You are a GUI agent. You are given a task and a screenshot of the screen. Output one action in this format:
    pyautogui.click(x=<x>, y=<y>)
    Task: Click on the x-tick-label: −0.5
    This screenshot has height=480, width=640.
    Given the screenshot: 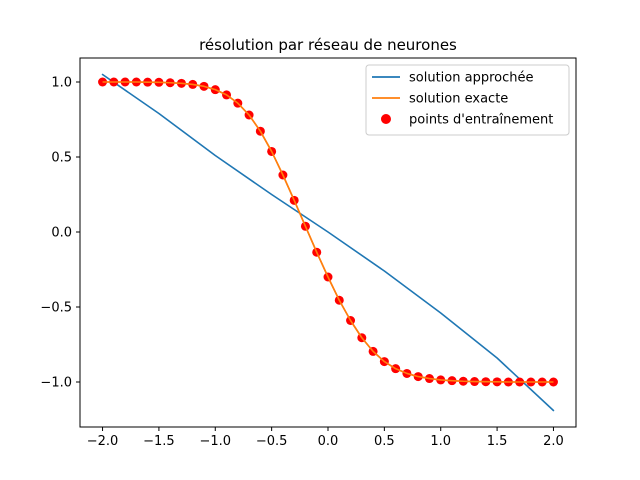 What is the action you would take?
    pyautogui.click(x=272, y=441)
    